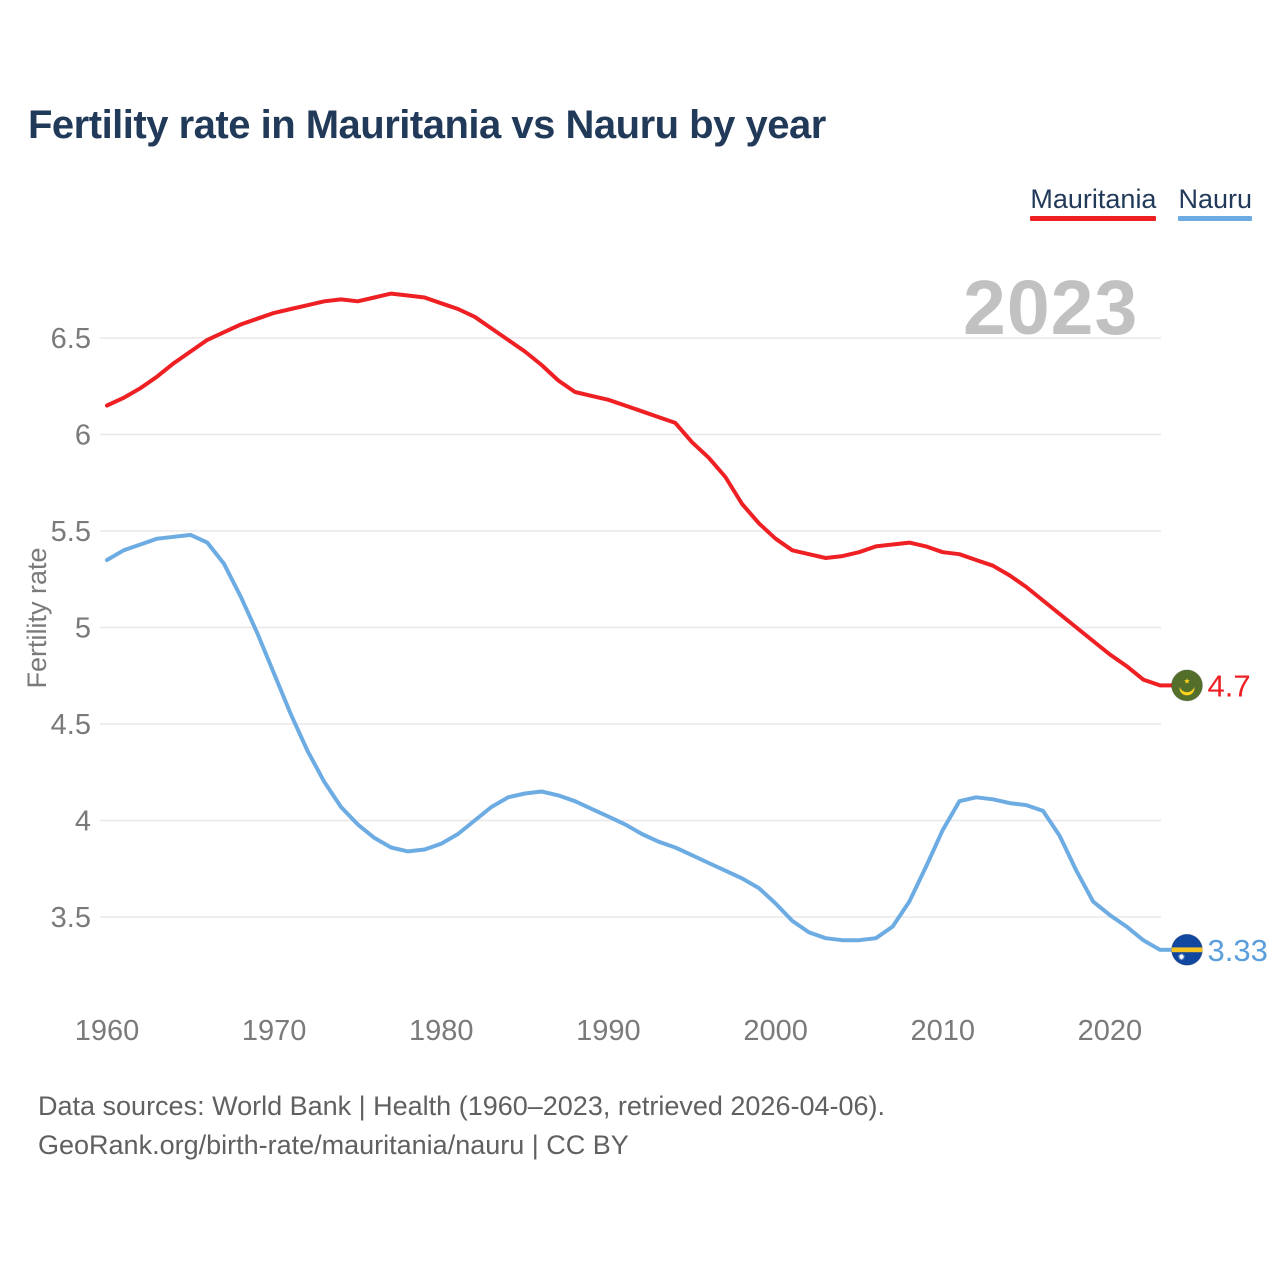  Describe the element at coordinates (441, 1031) in the screenshot. I see `x-tick-label: 1980` at that location.